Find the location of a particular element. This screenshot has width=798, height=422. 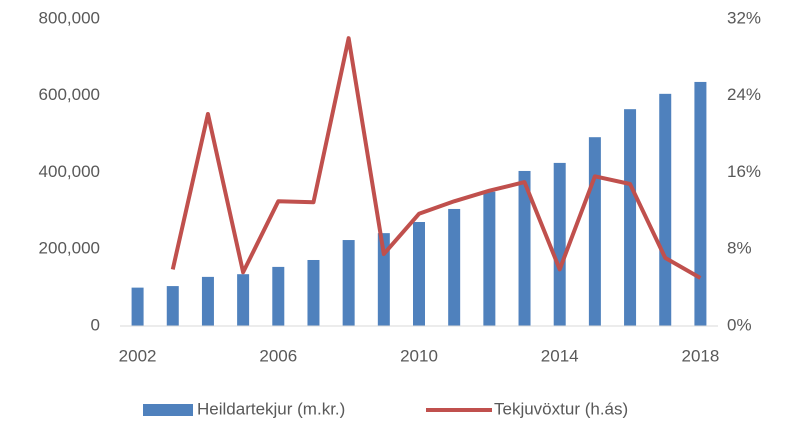

x-tick-label: 2002 is located at coordinates (138, 355).